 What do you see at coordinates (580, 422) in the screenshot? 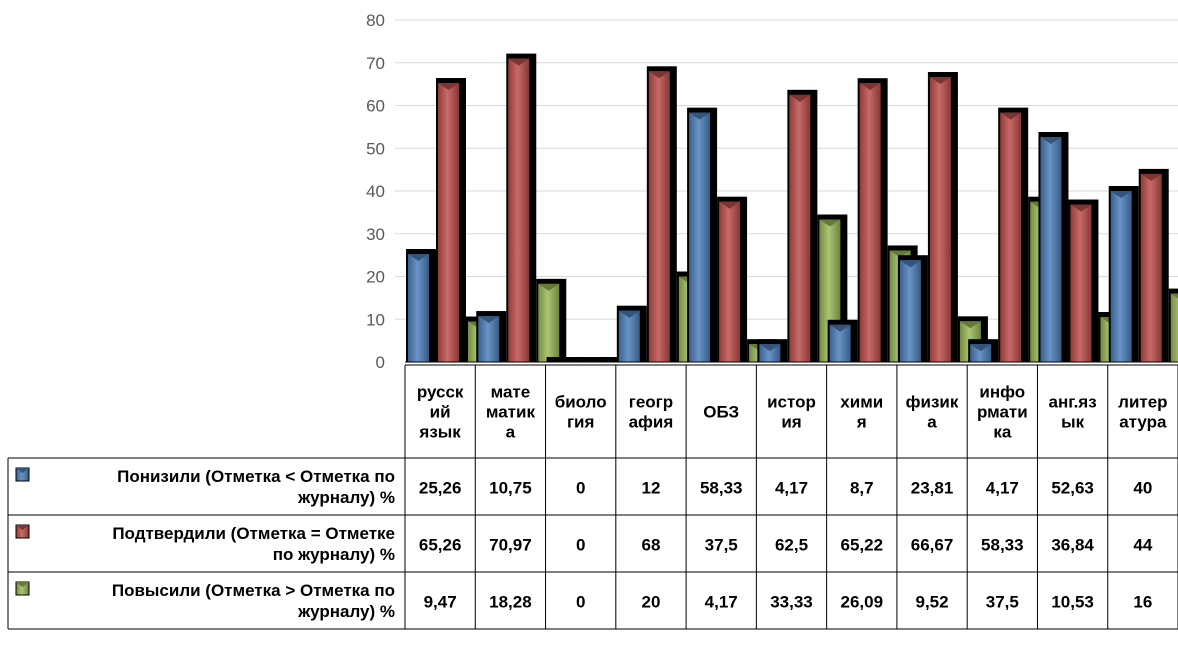
I see `category-label: гия` at bounding box center [580, 422].